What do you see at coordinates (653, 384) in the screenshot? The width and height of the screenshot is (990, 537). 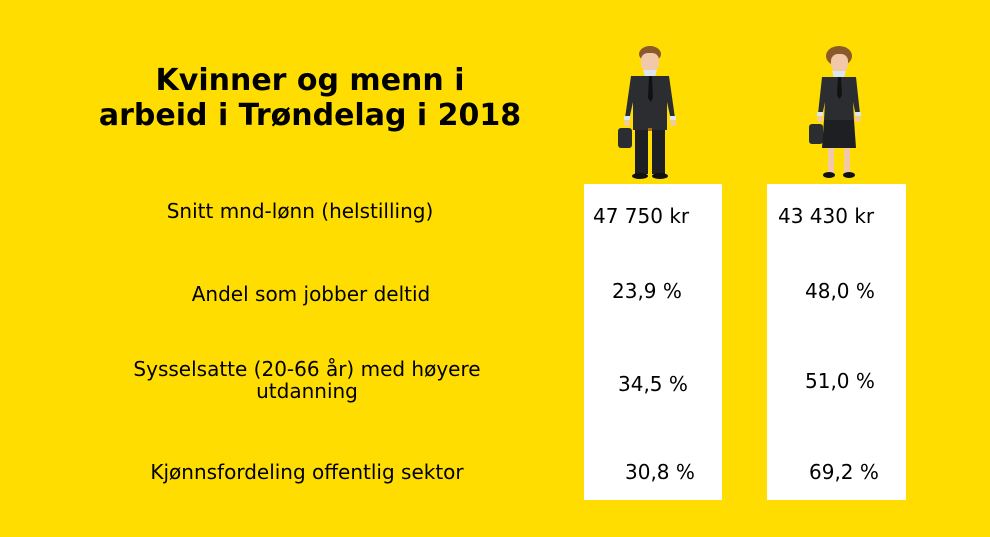 I see `men-education-value: 34,5 %` at bounding box center [653, 384].